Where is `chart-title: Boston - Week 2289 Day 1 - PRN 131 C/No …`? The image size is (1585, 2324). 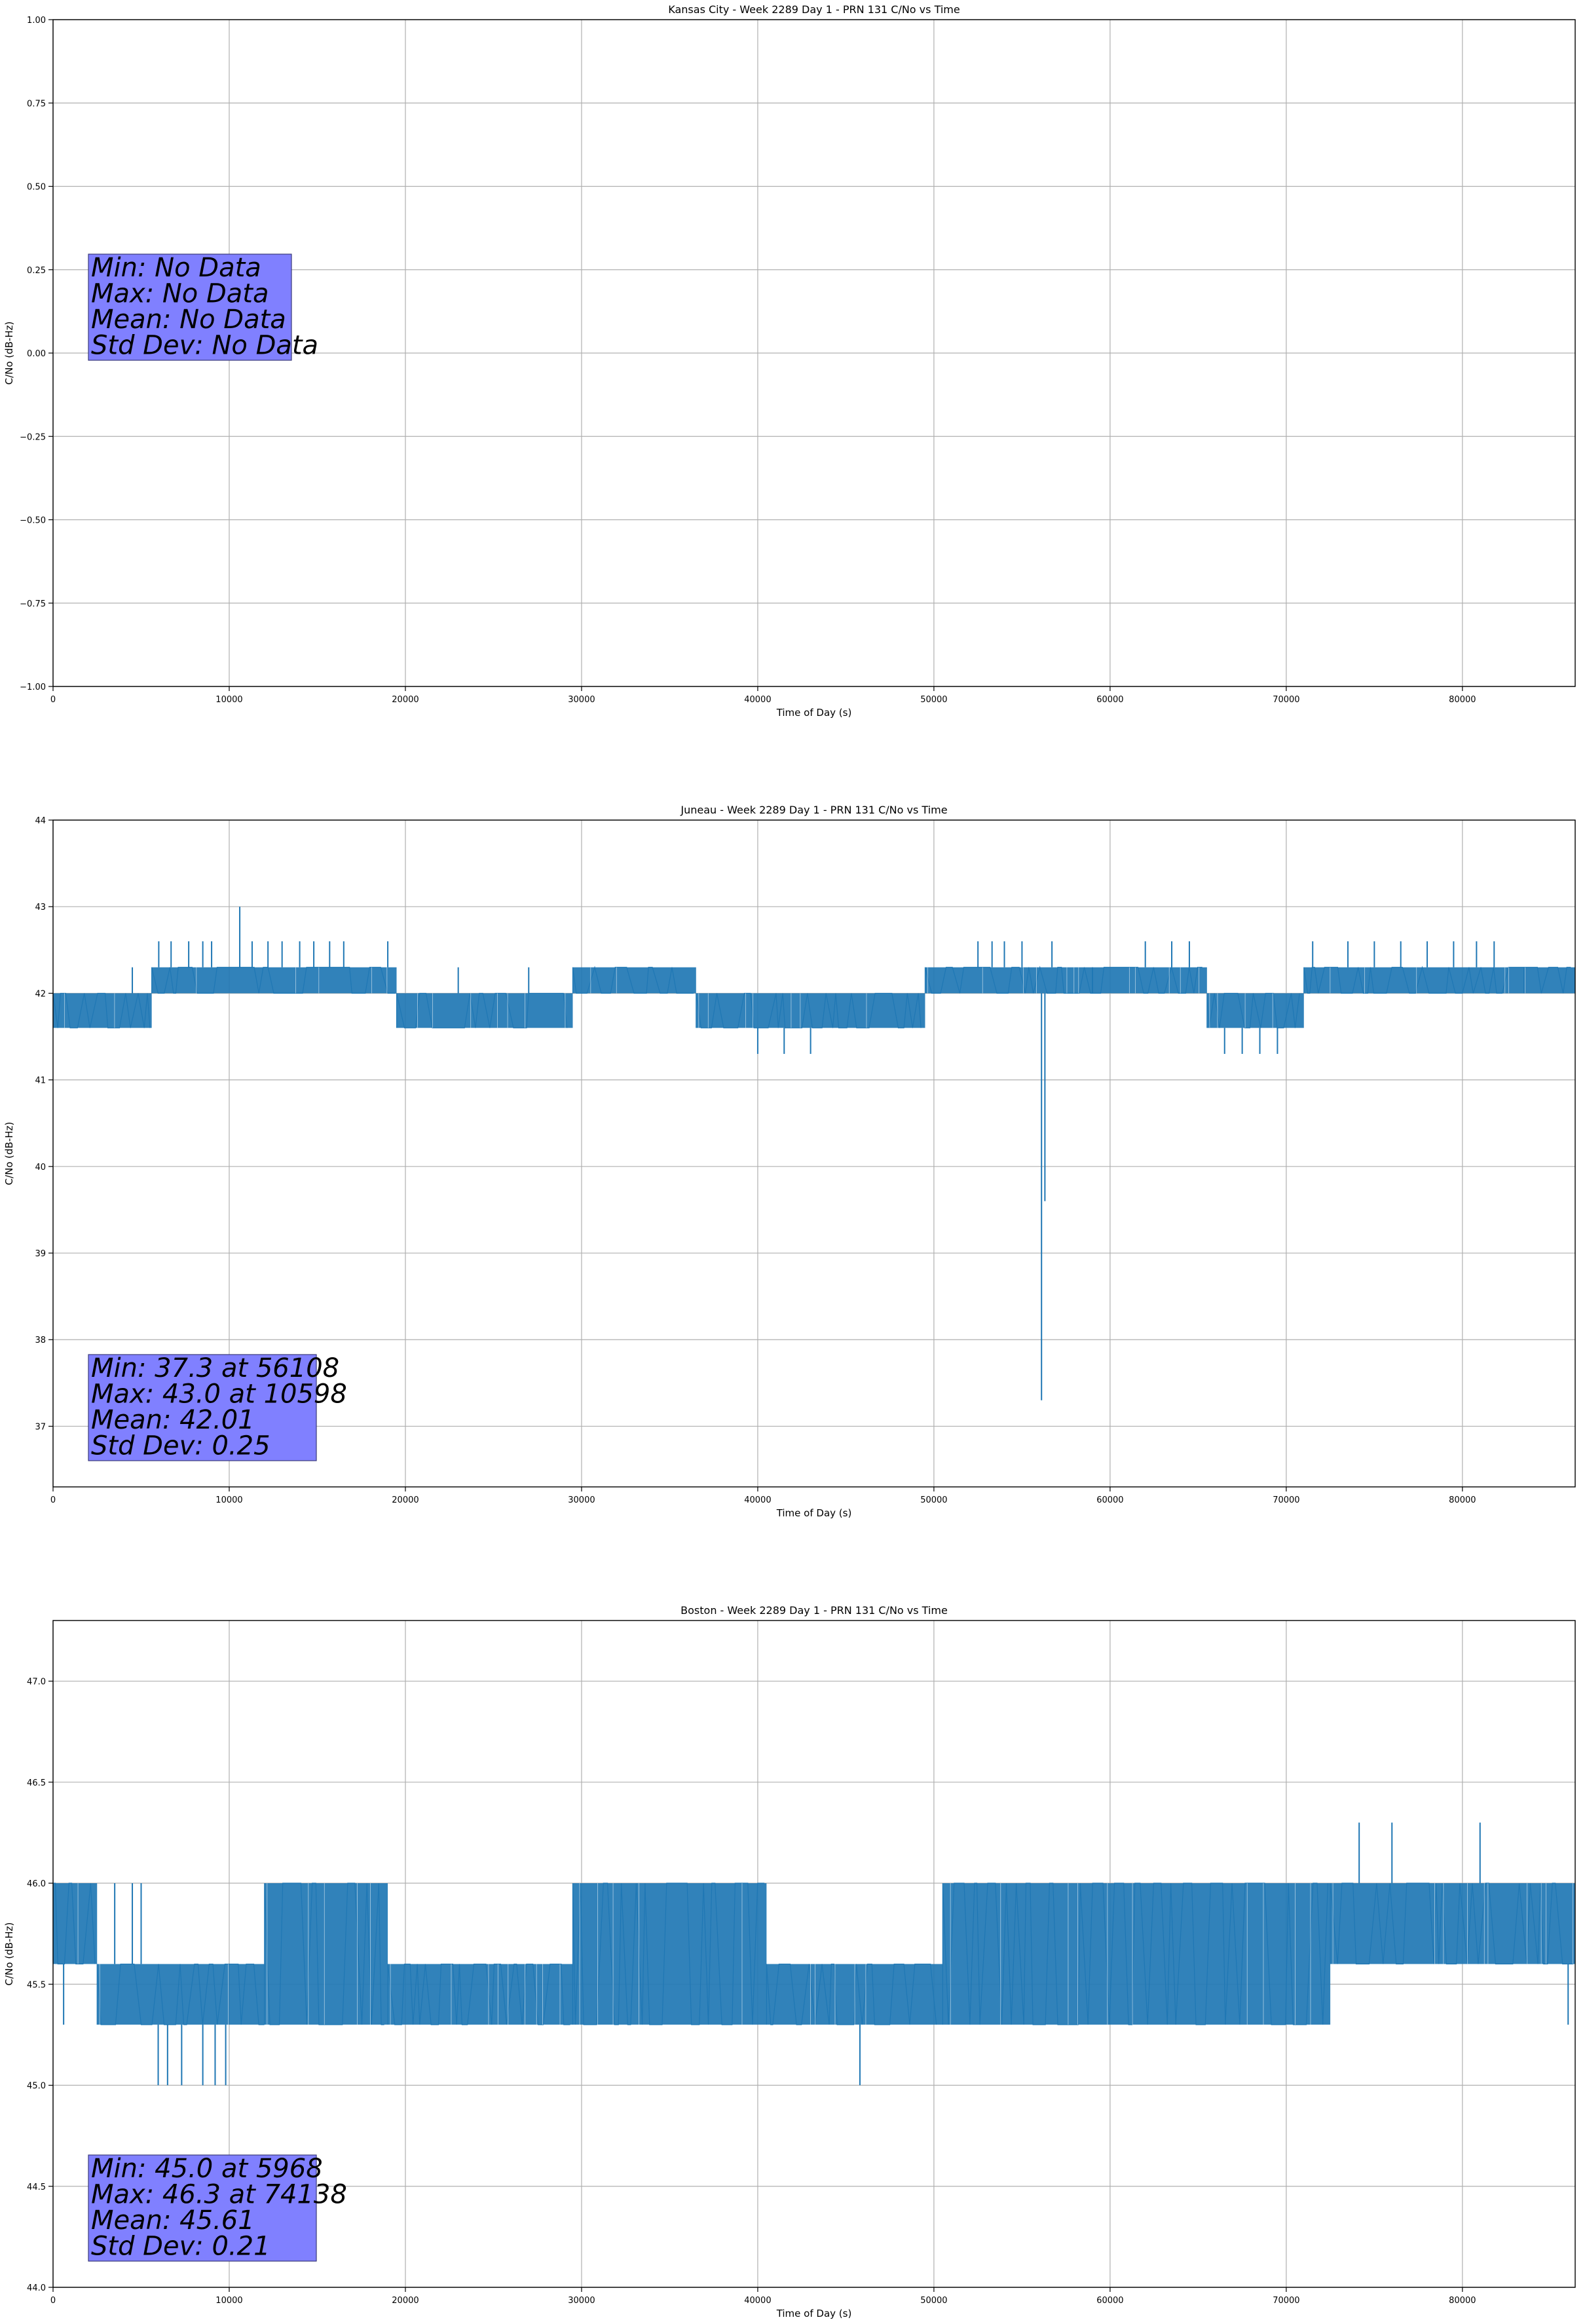
chart-title: Boston - Week 2289 Day 1 - PRN 131 C/No … is located at coordinates (814, 1610).